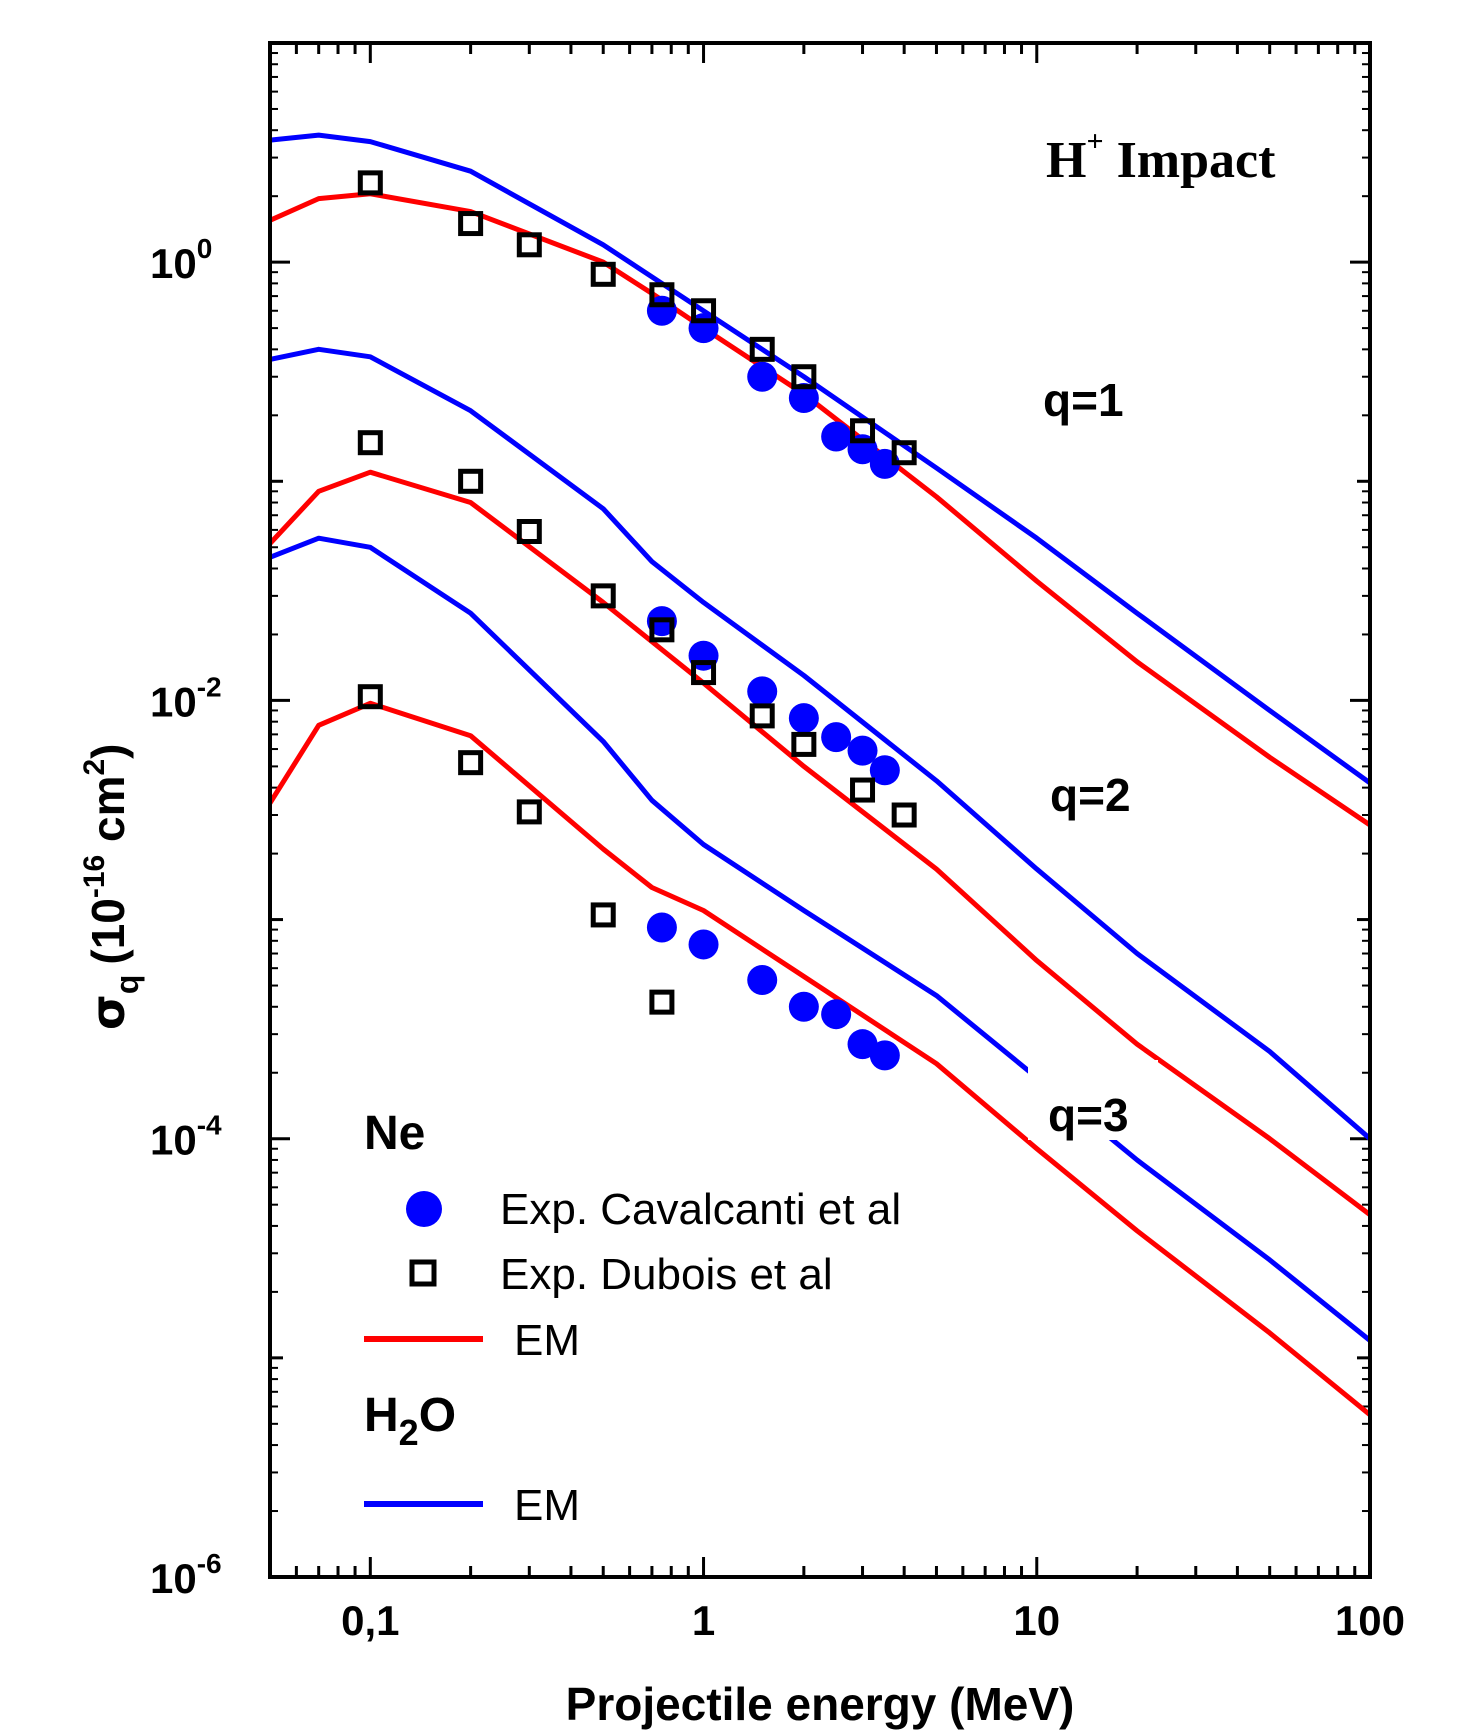  I want to click on y-axis-unit-exp2: 2, so click(94, 767).